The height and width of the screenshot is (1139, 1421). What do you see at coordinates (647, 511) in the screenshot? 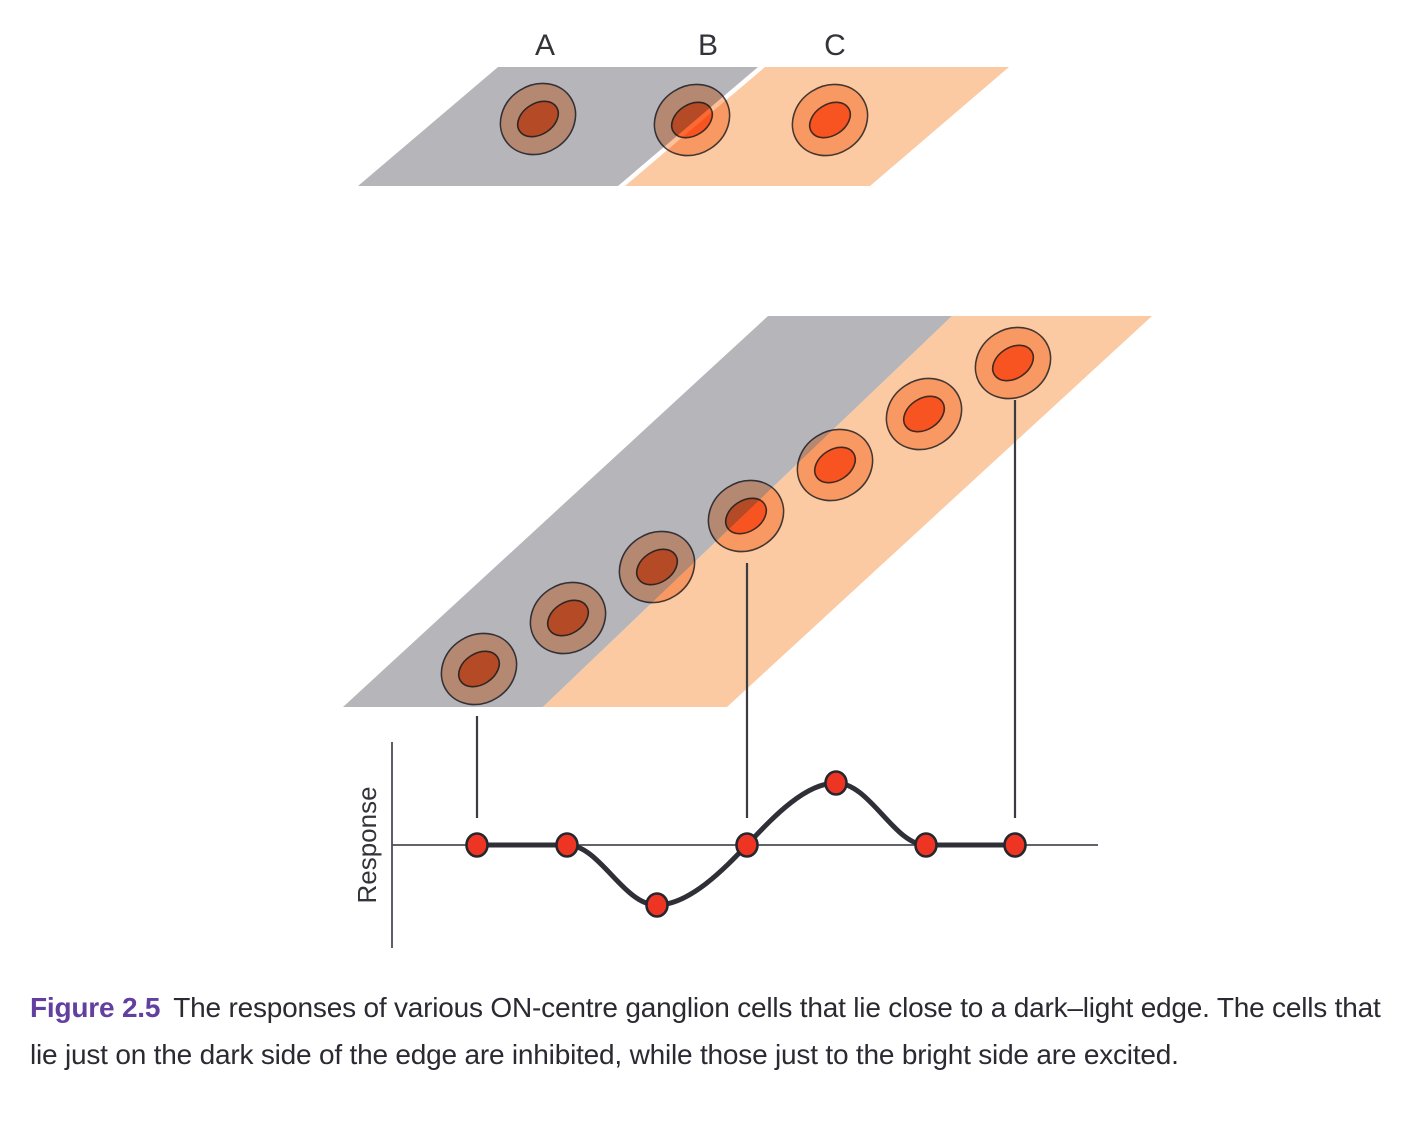
I see `dark-surface` at bounding box center [647, 511].